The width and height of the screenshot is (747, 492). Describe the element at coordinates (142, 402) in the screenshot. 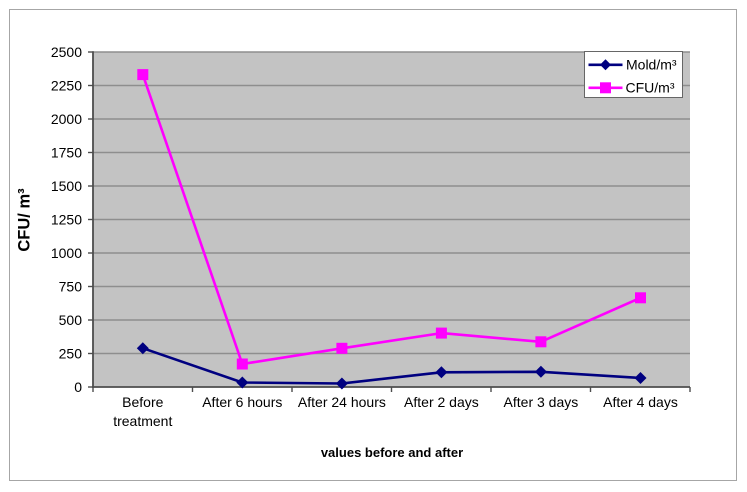

I see `svg-text: Before` at that location.